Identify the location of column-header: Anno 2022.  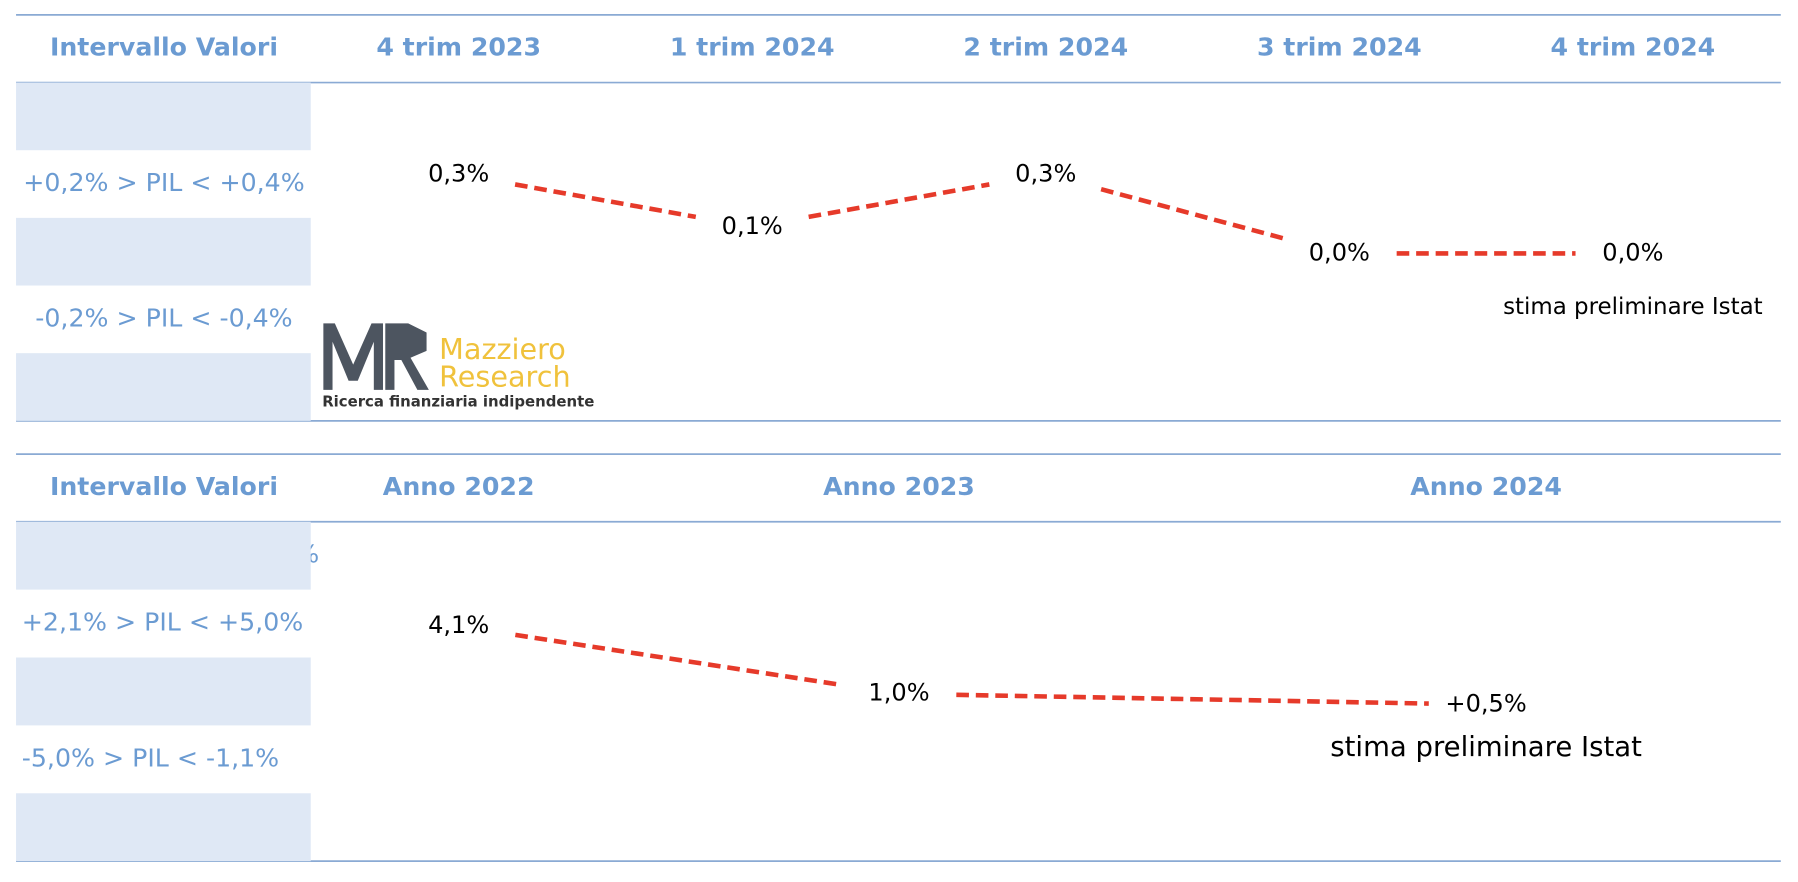
(459, 486).